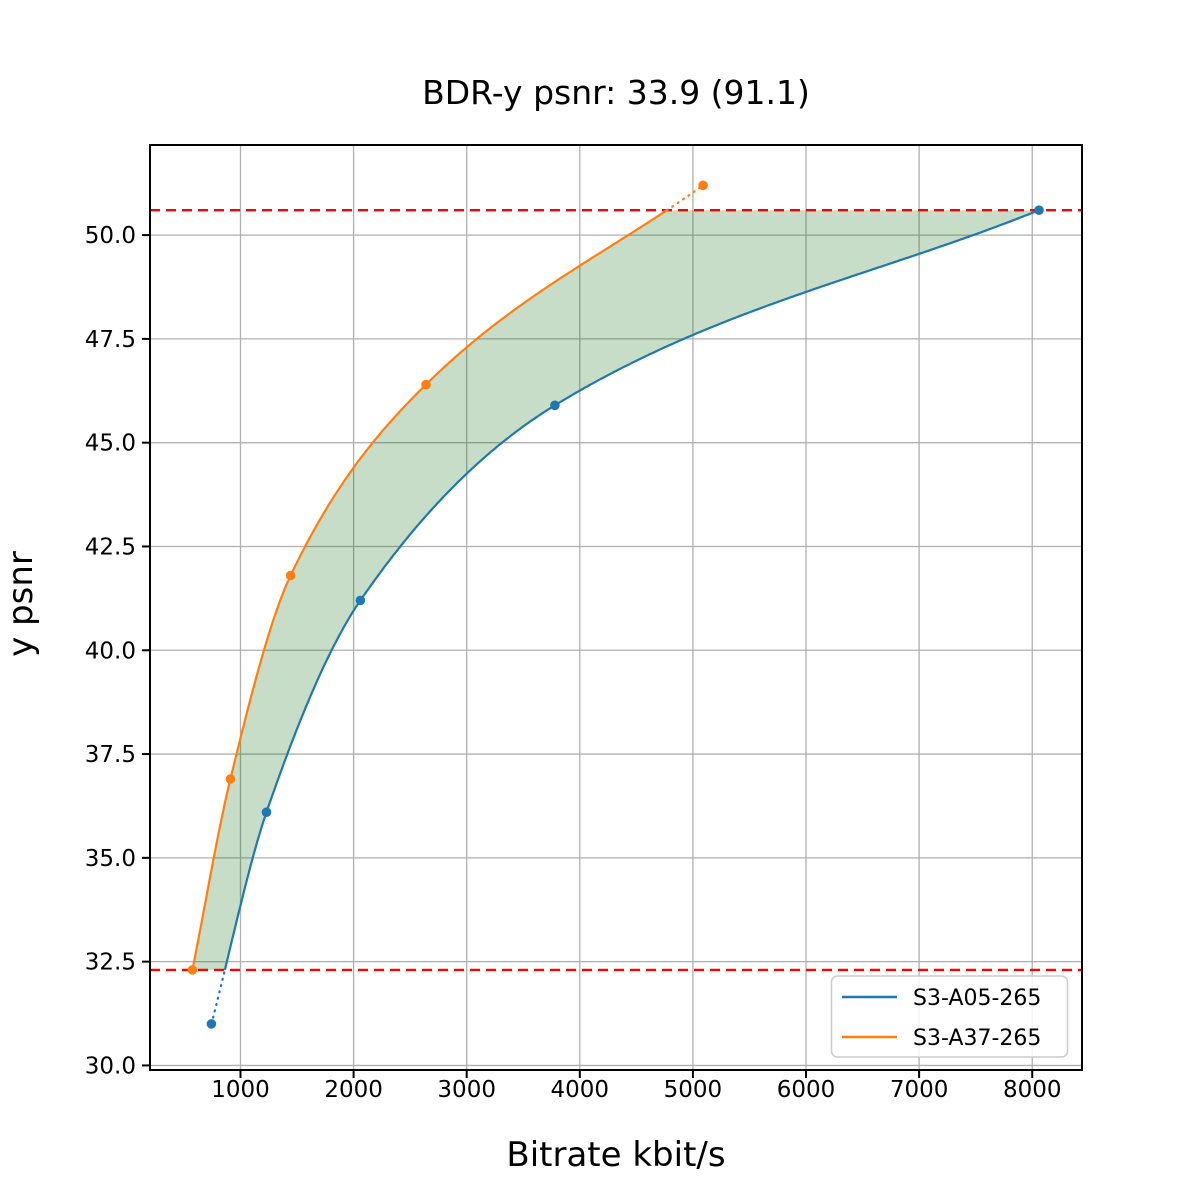 The height and width of the screenshot is (1200, 1200). What do you see at coordinates (949, 1016) in the screenshot?
I see `legend: S3-A05-265 S3-A37-265` at bounding box center [949, 1016].